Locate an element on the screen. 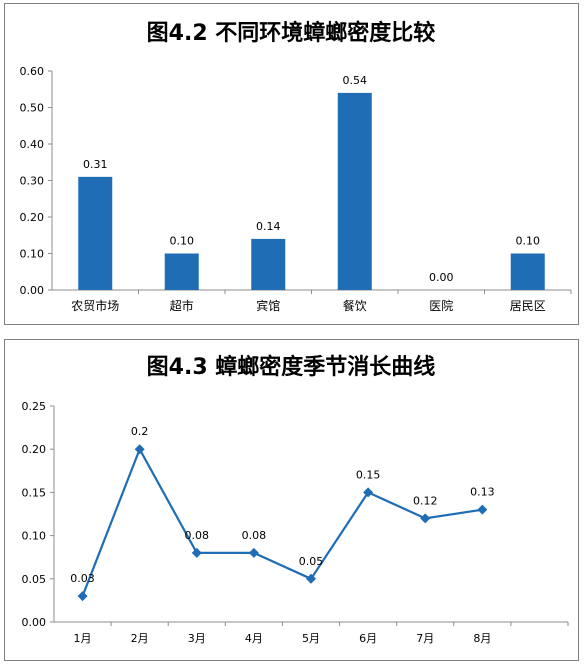 This screenshot has width=586, height=664. y-tick-label: 0.15 is located at coordinates (34, 492).